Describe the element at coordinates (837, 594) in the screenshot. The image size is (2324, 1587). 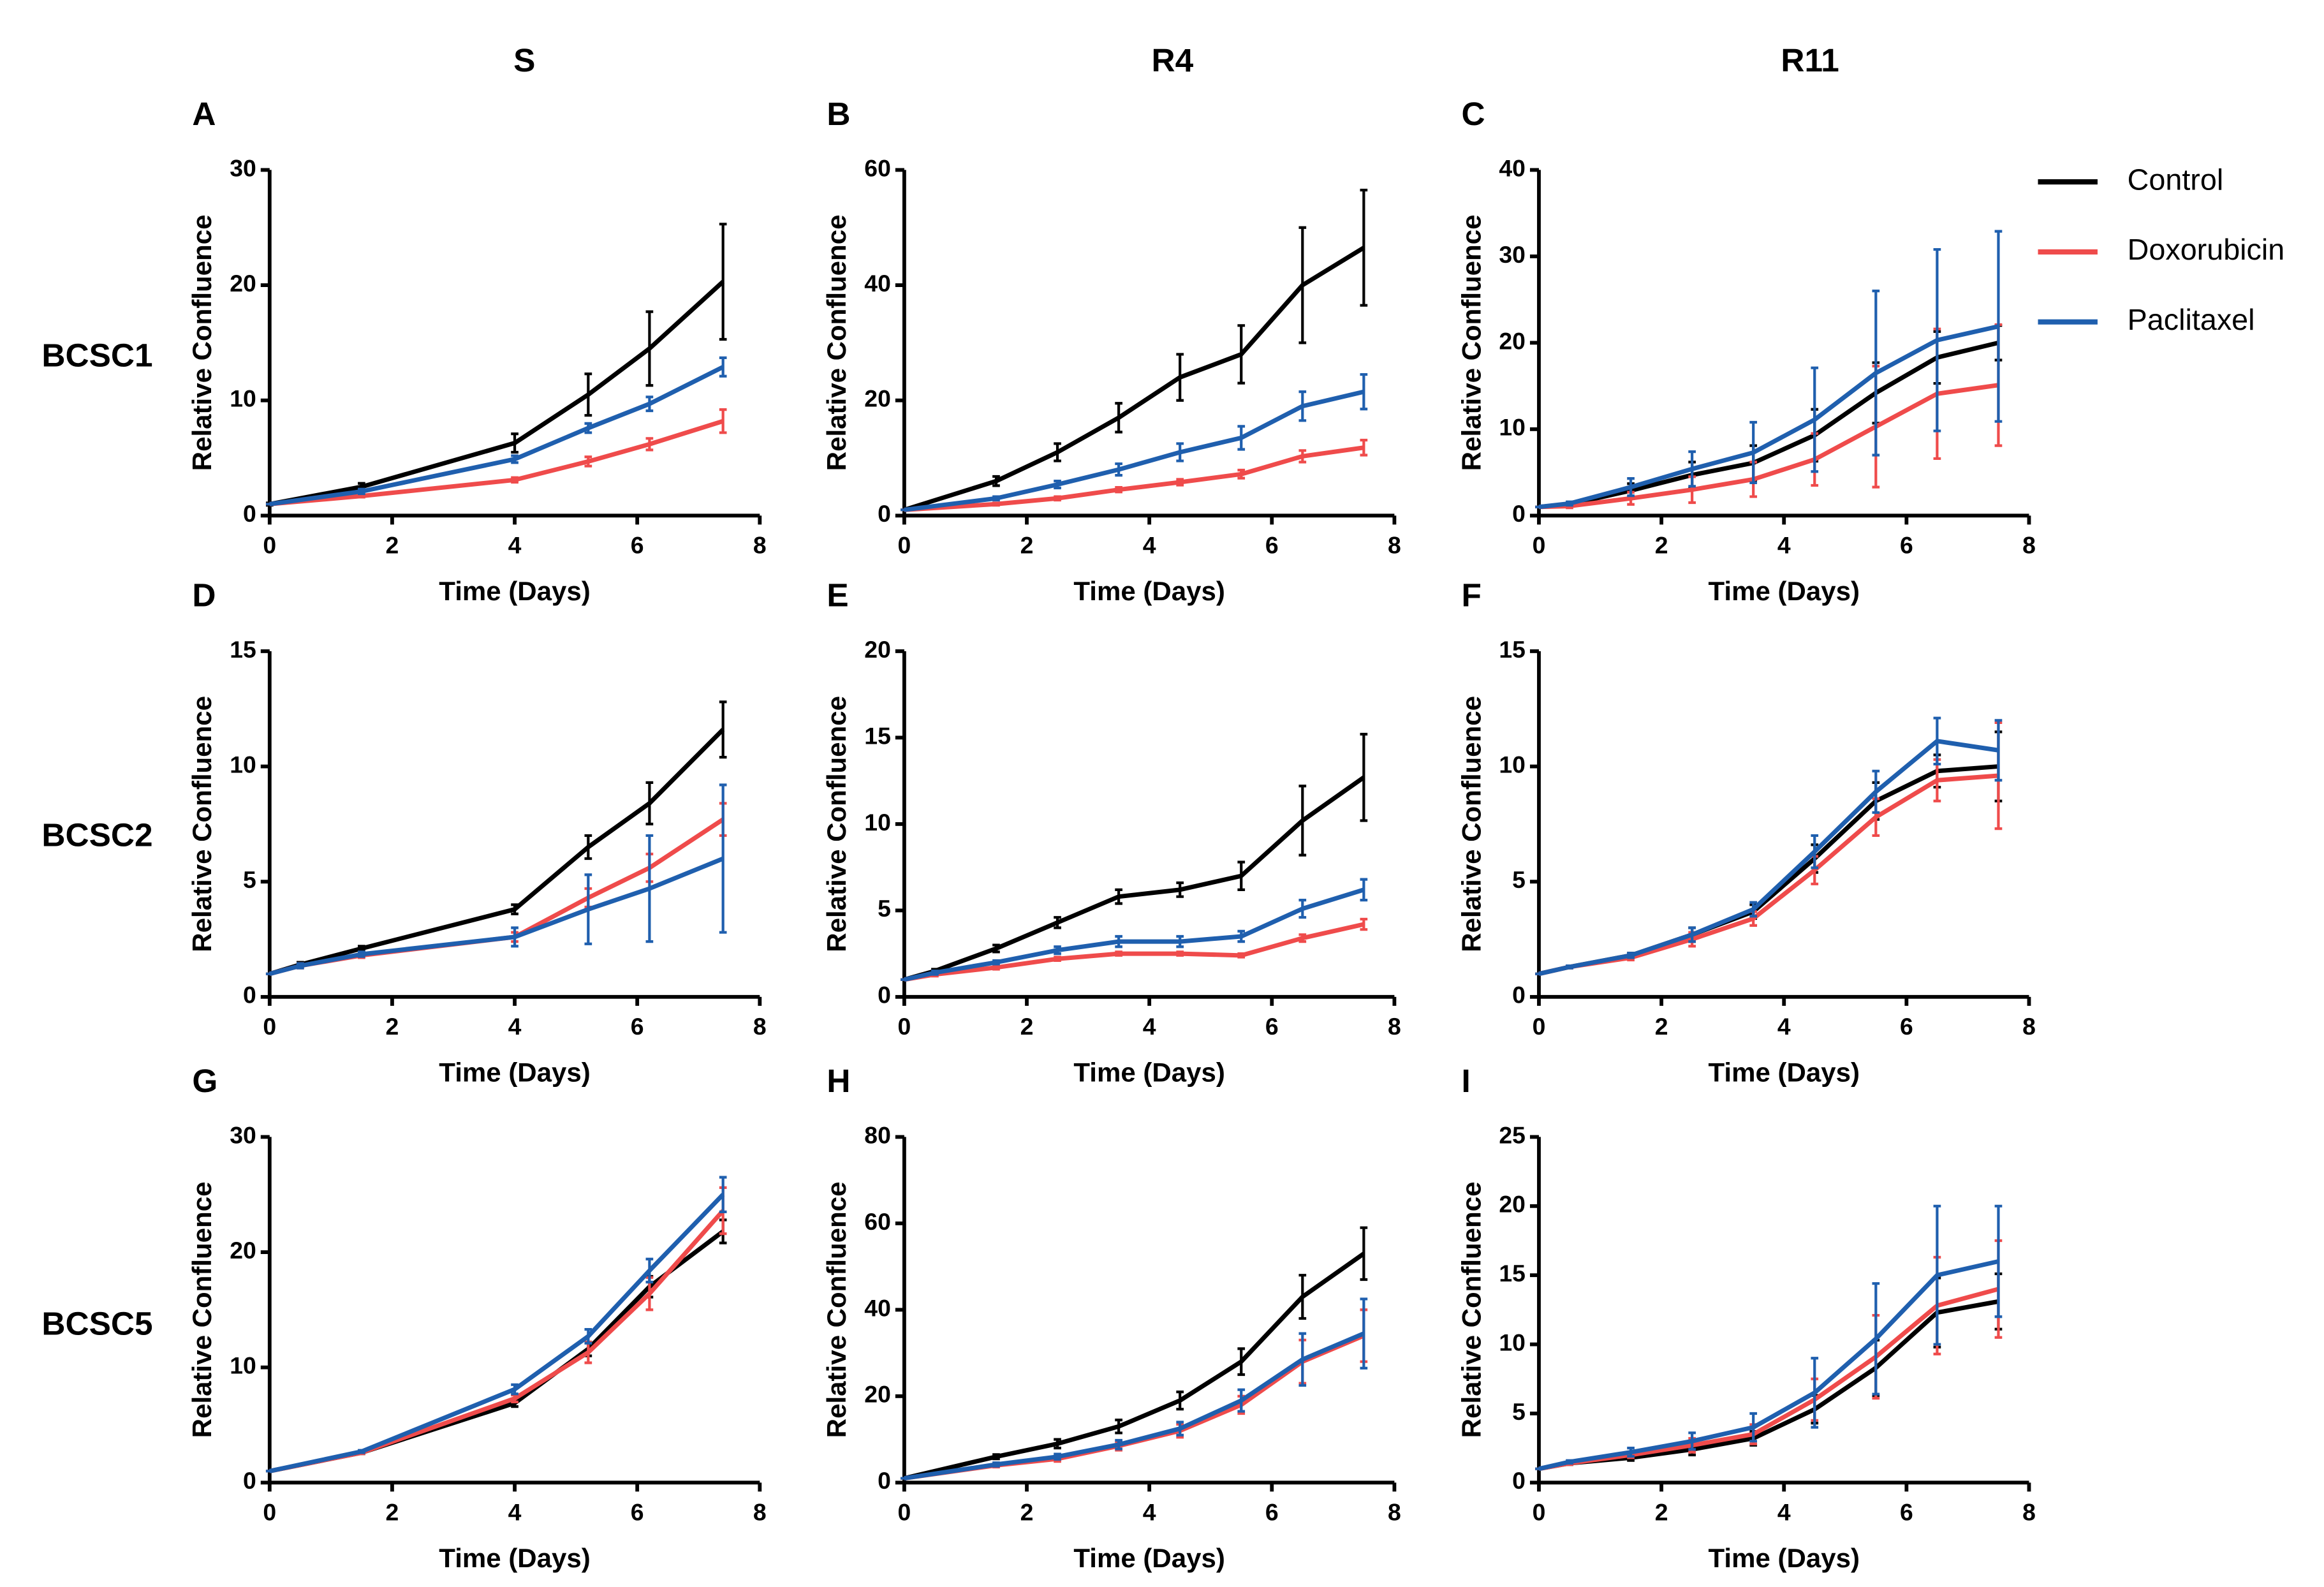
I see `panel-letter: E` at that location.